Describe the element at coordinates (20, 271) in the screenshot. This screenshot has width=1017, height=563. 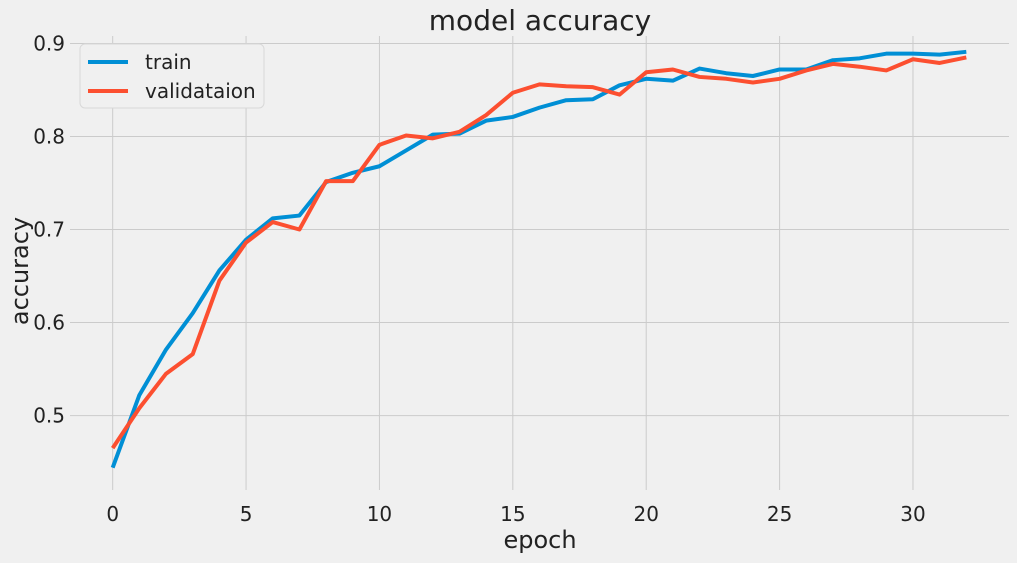
I see `y-axis-label: accuracy` at that location.